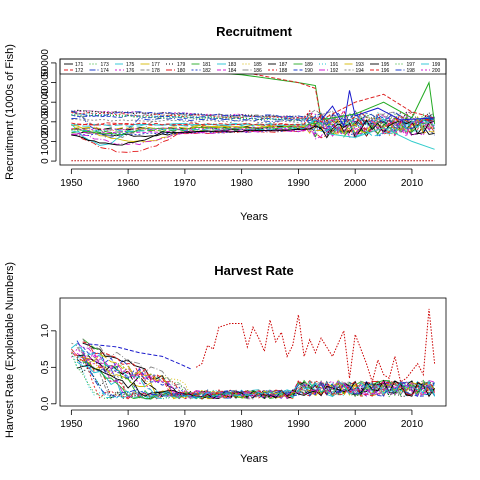 Image resolution: width=480 pixels, height=480 pixels. Describe the element at coordinates (354, 65) in the screenshot. I see `legend-entry: 193` at that location.